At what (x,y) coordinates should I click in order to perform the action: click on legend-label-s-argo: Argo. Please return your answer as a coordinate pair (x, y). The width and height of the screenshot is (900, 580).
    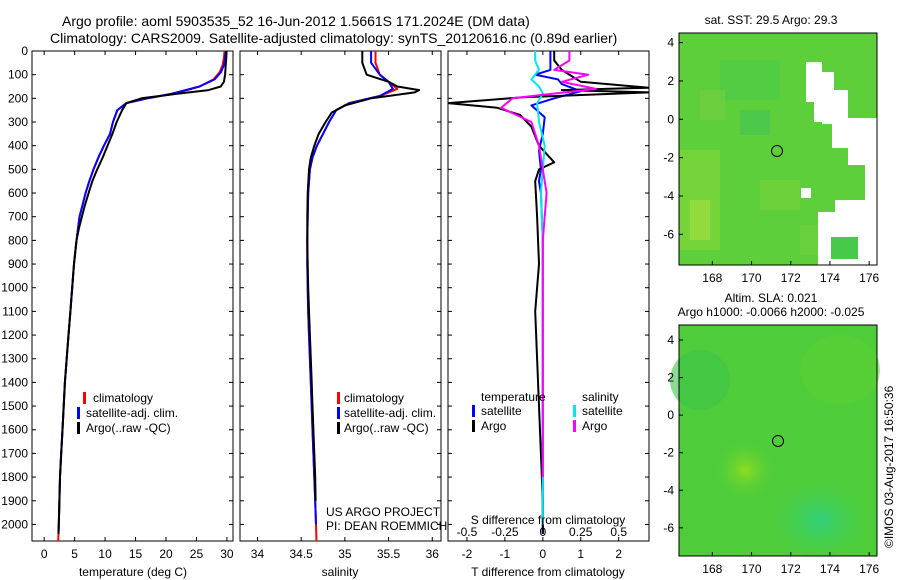
    Looking at the image, I should click on (595, 426).